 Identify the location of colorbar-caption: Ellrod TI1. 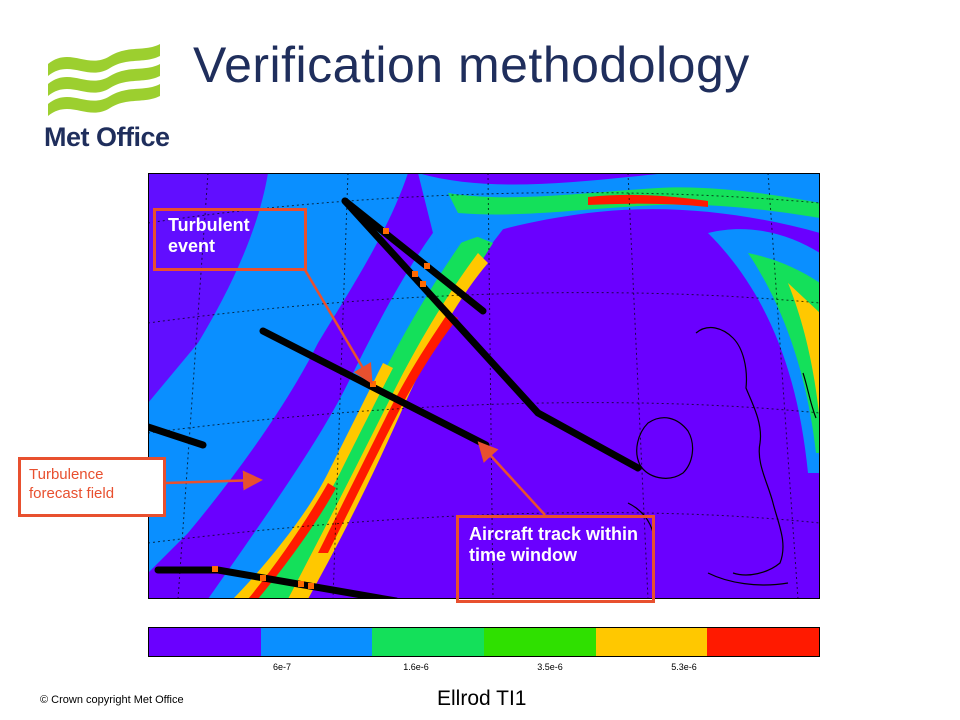
(482, 698).